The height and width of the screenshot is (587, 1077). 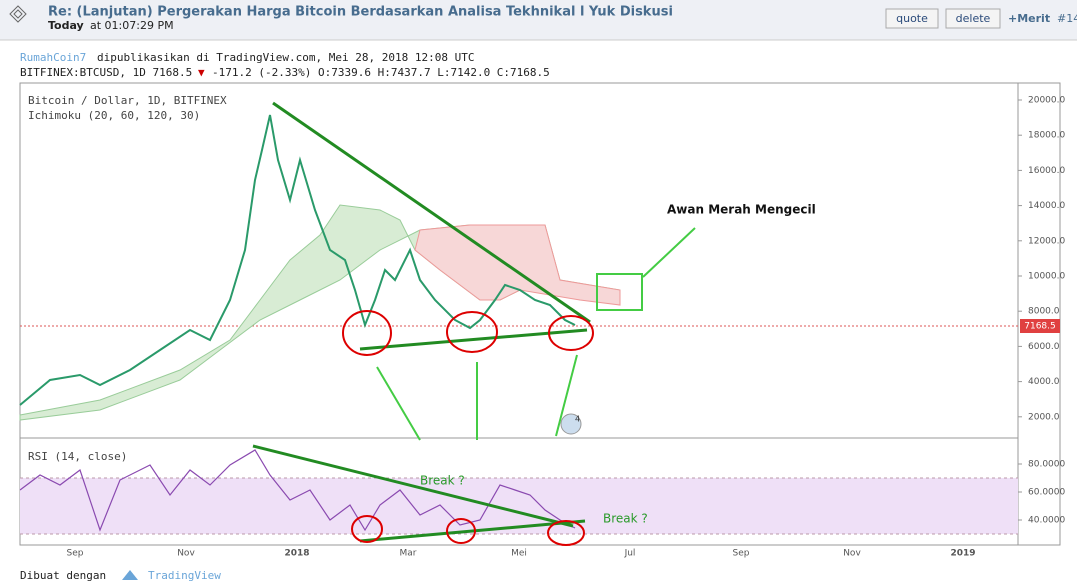 I want to click on rsi-line, so click(x=297, y=490).